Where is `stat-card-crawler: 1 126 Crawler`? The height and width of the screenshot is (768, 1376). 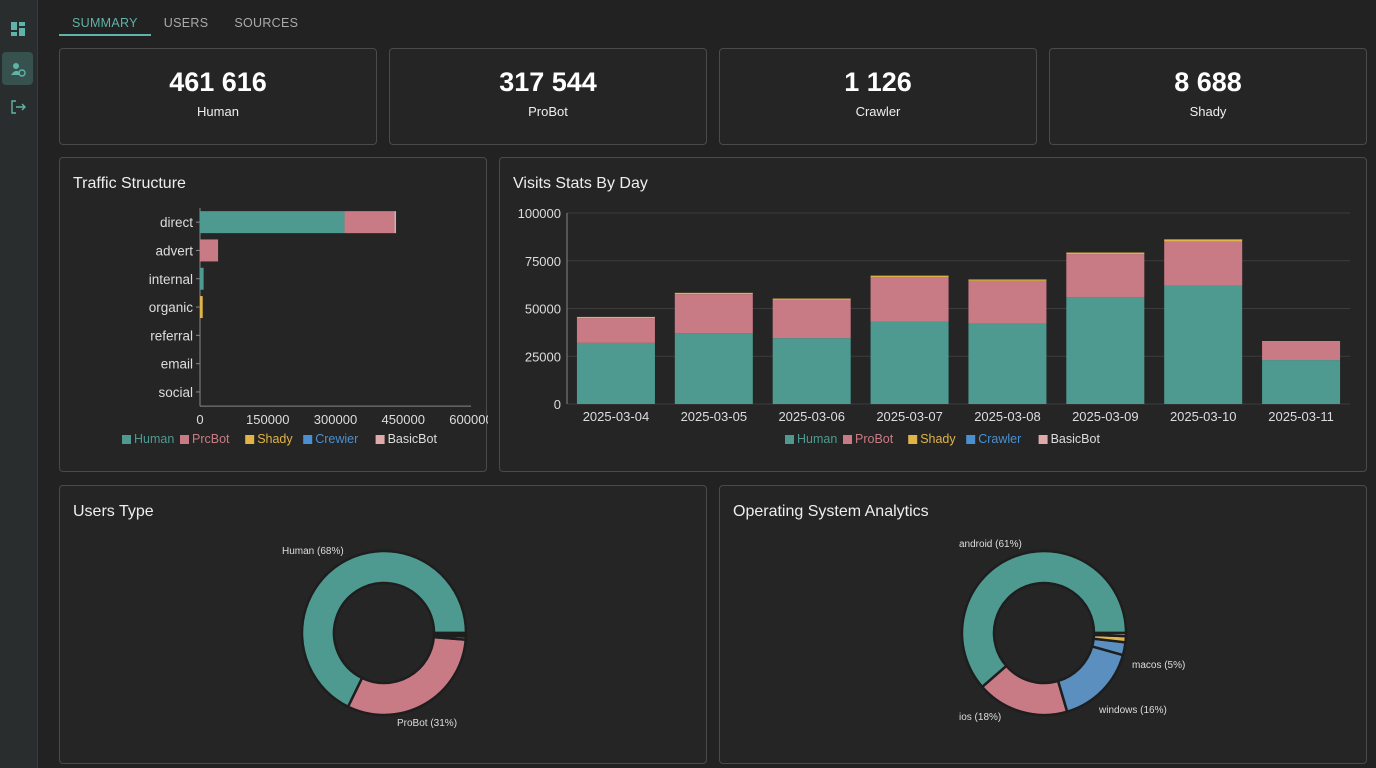 stat-card-crawler: 1 126 Crawler is located at coordinates (878, 96).